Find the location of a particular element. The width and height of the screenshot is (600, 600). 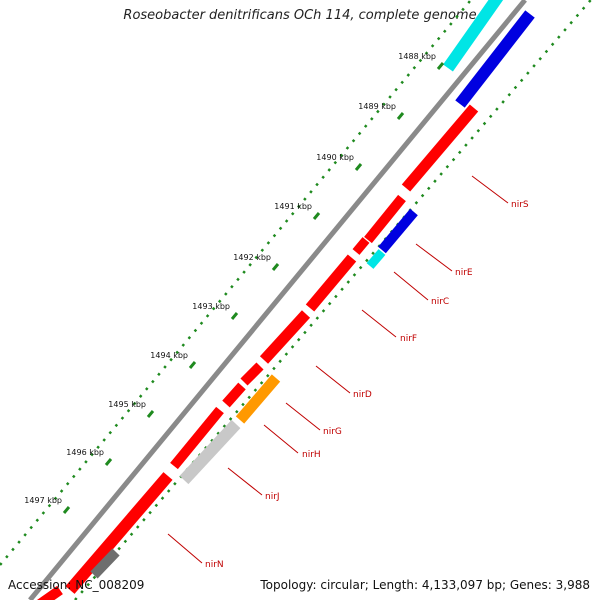

accession-text: Accession: NC_008209 is located at coordinates (76, 585).